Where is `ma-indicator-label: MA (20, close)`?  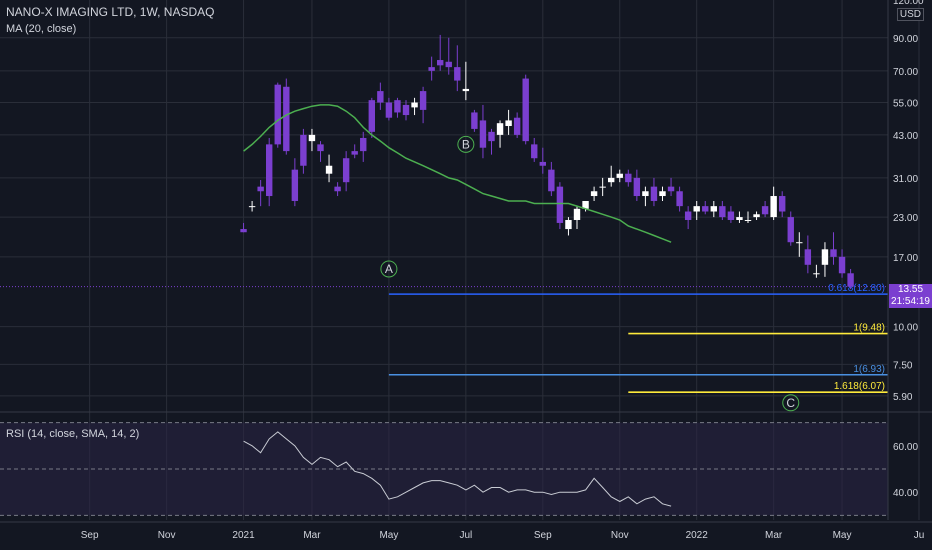 ma-indicator-label: MA (20, close) is located at coordinates (41, 29).